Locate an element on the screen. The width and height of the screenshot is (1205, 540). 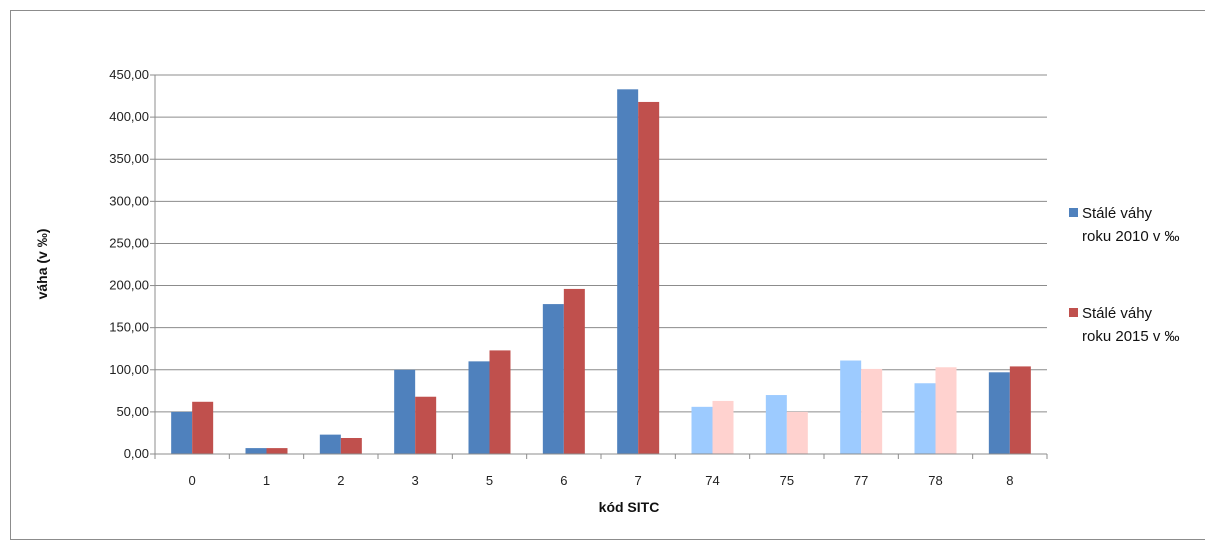
y-tick-label: 400,00 is located at coordinates (129, 116).